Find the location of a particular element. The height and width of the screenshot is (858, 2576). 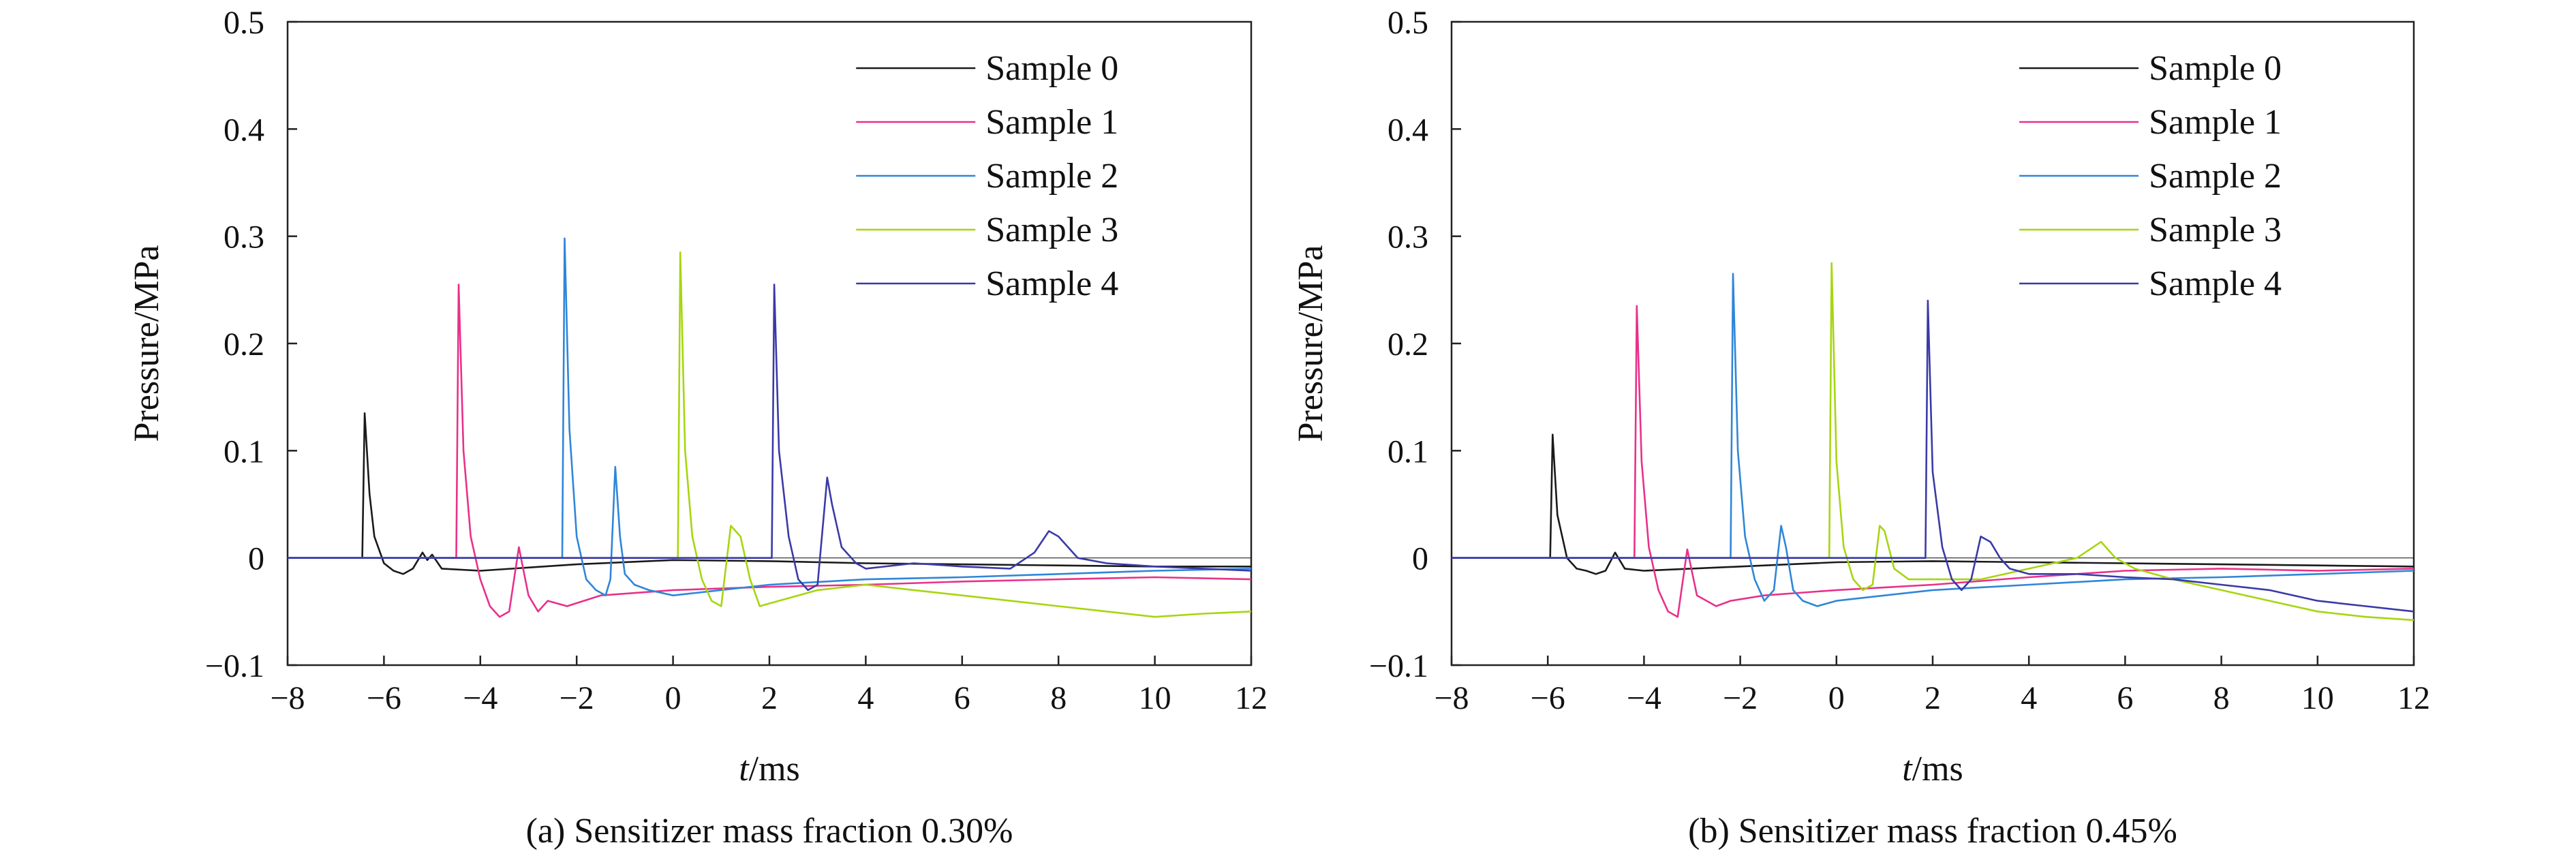

panel-caption: (b) Sensitizer mass fraction 0.45% is located at coordinates (1932, 831).